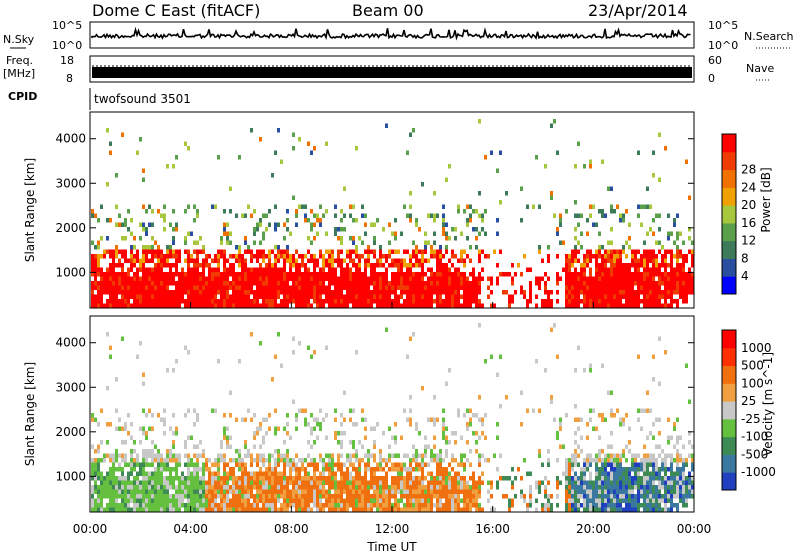 This screenshot has width=800, height=558. What do you see at coordinates (22, 96) in the screenshot?
I see `cpid-label: CPID` at bounding box center [22, 96].